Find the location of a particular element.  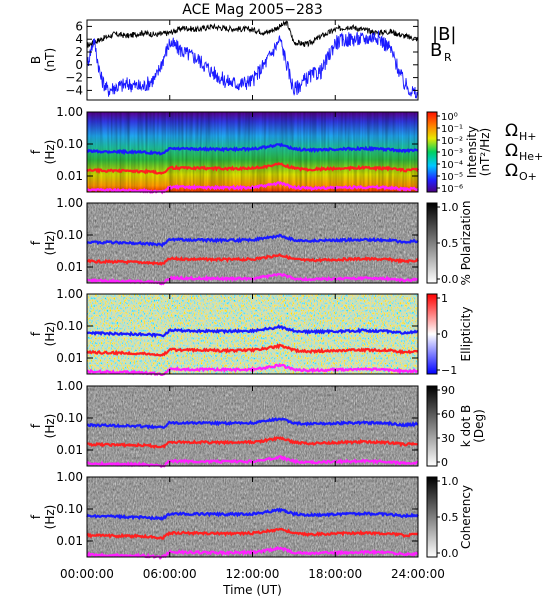

x-tick-label: 24:00:00 is located at coordinates (418, 574).